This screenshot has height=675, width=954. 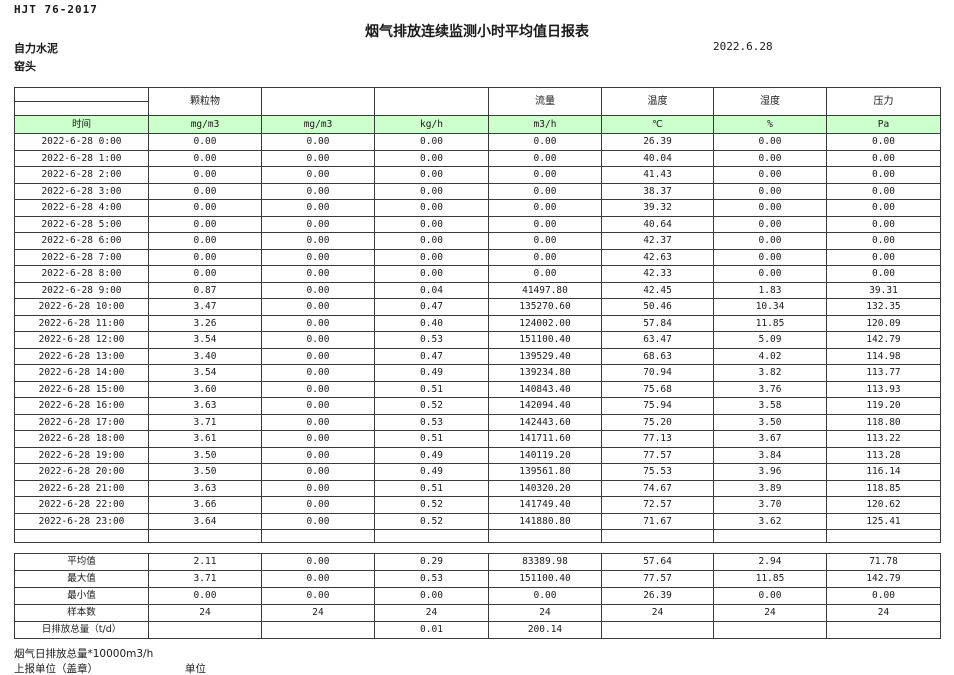 I want to click on value-cell: 42.45, so click(x=657, y=290).